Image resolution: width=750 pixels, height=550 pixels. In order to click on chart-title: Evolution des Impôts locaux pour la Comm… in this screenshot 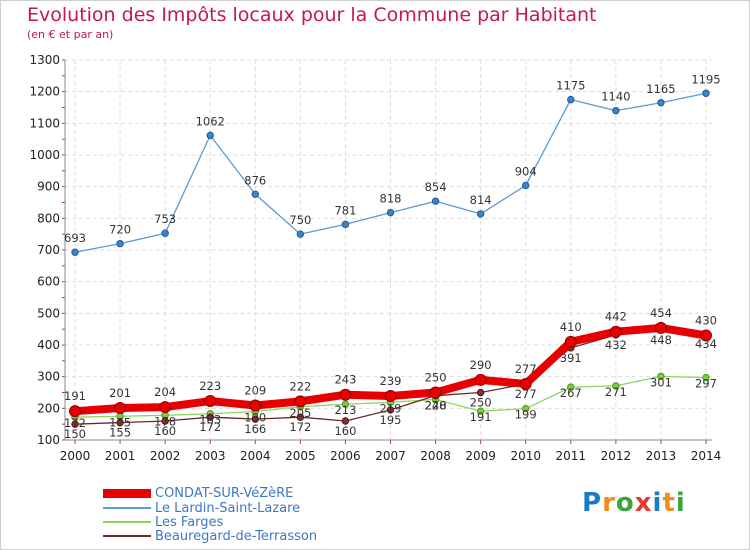, I will do `click(312, 15)`.